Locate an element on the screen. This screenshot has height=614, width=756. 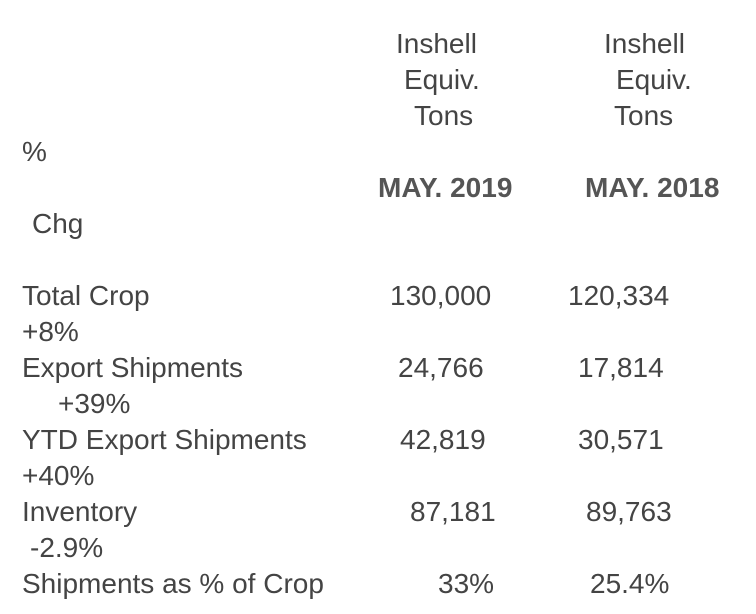
col1-header-line2: Equiv. is located at coordinates (442, 79).